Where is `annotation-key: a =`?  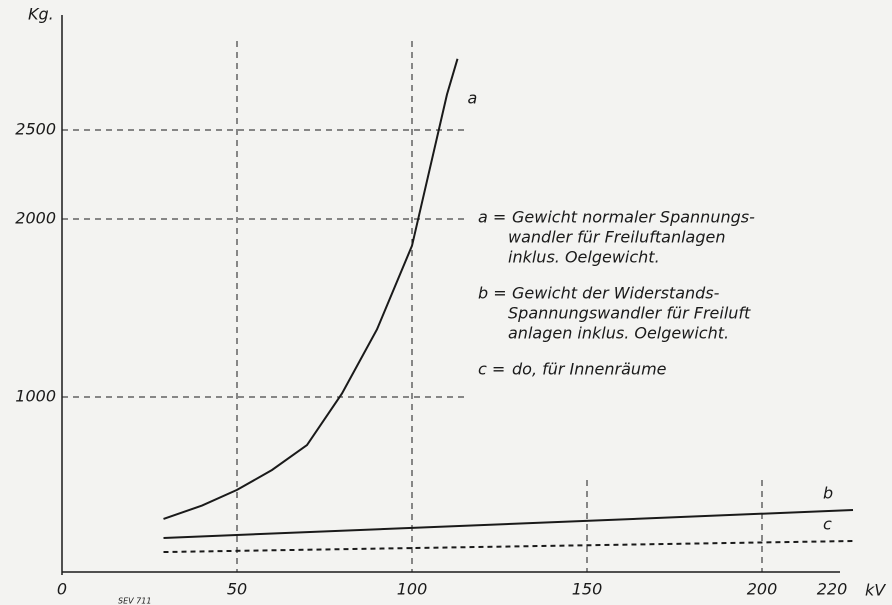
annotation-key: a = is located at coordinates (492, 217).